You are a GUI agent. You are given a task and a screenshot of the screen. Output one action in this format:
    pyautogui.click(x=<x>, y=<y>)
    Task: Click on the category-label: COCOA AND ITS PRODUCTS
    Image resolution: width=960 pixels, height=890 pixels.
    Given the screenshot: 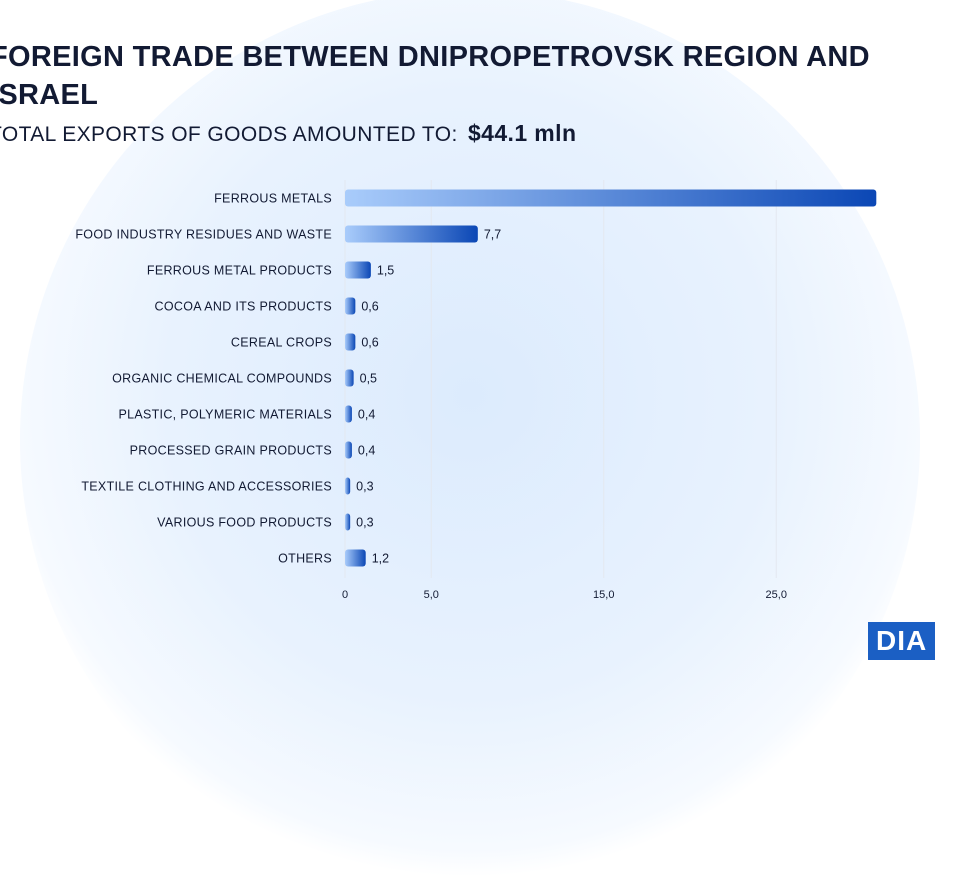 What is the action you would take?
    pyautogui.click(x=243, y=307)
    